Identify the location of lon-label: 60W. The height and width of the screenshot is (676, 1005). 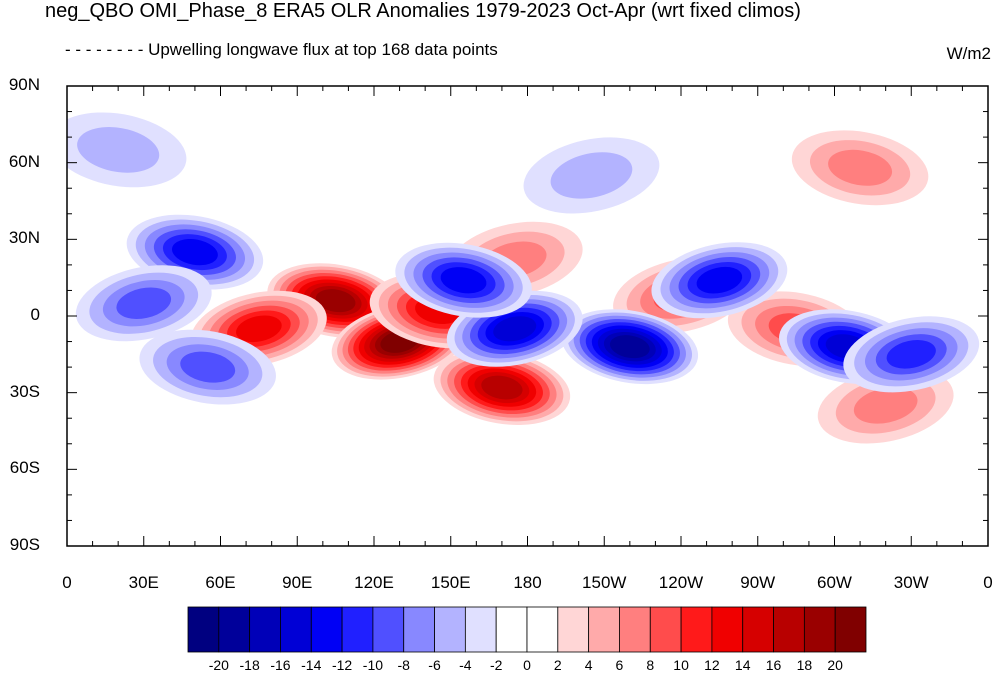
(834, 582).